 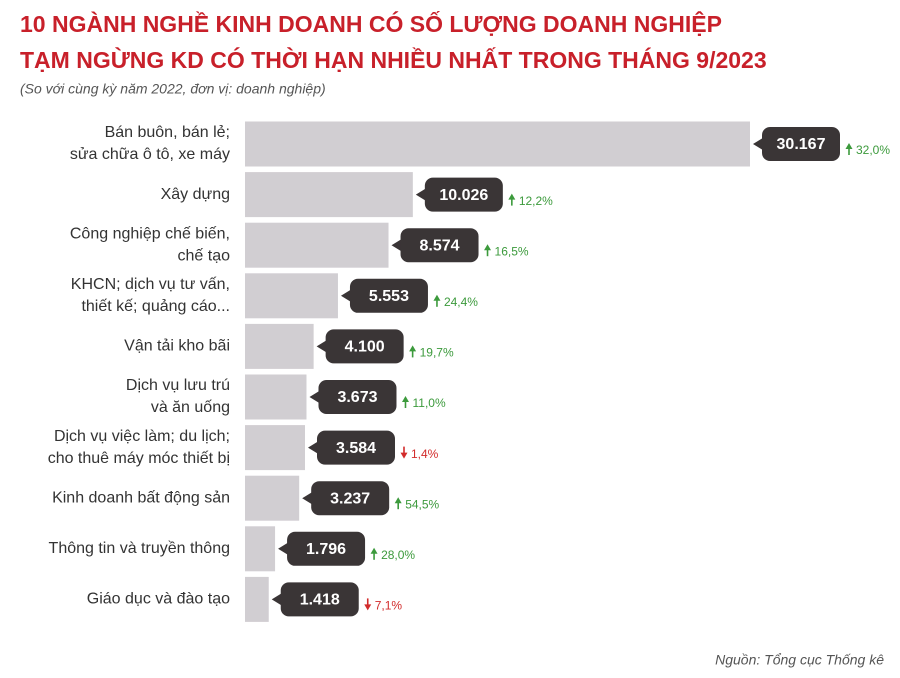 What do you see at coordinates (150, 233) in the screenshot?
I see `category-label: Công nghiệp chế biến,` at bounding box center [150, 233].